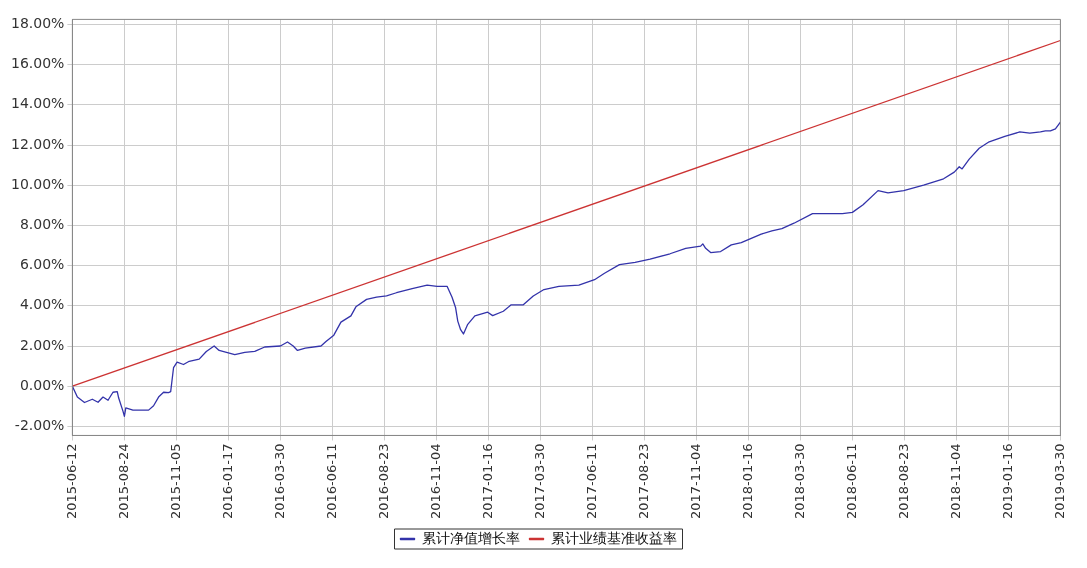 The width and height of the screenshot is (1087, 568). What do you see at coordinates (37, 103) in the screenshot?
I see `y-tick-label: 14.00%` at bounding box center [37, 103].